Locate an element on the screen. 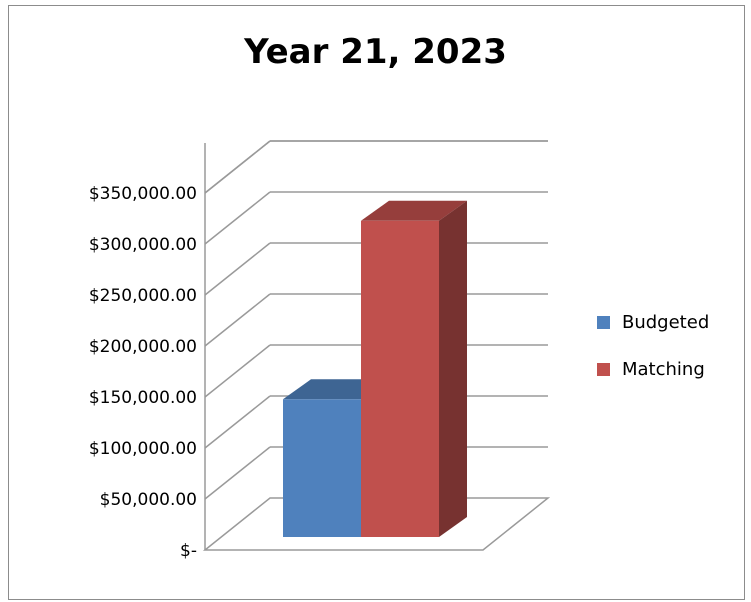  y-tick-label: $200,000.00 is located at coordinates (143, 347).